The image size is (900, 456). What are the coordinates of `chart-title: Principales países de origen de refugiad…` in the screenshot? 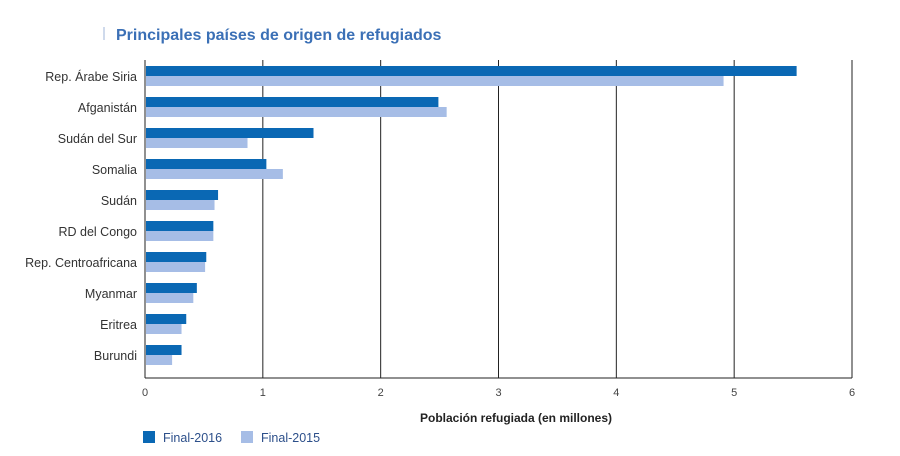 It's located at (279, 35).